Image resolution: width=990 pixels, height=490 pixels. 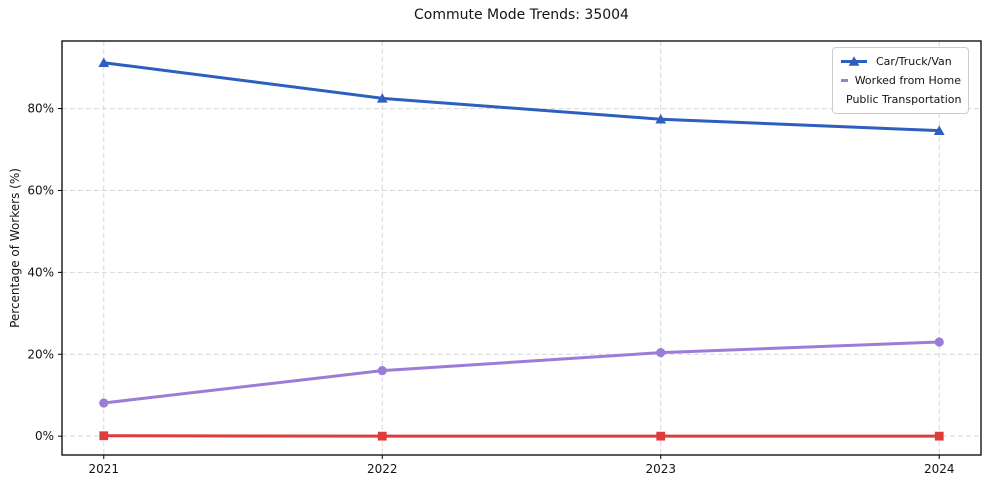 I want to click on legend-label: Worked from Home, so click(x=907, y=80).